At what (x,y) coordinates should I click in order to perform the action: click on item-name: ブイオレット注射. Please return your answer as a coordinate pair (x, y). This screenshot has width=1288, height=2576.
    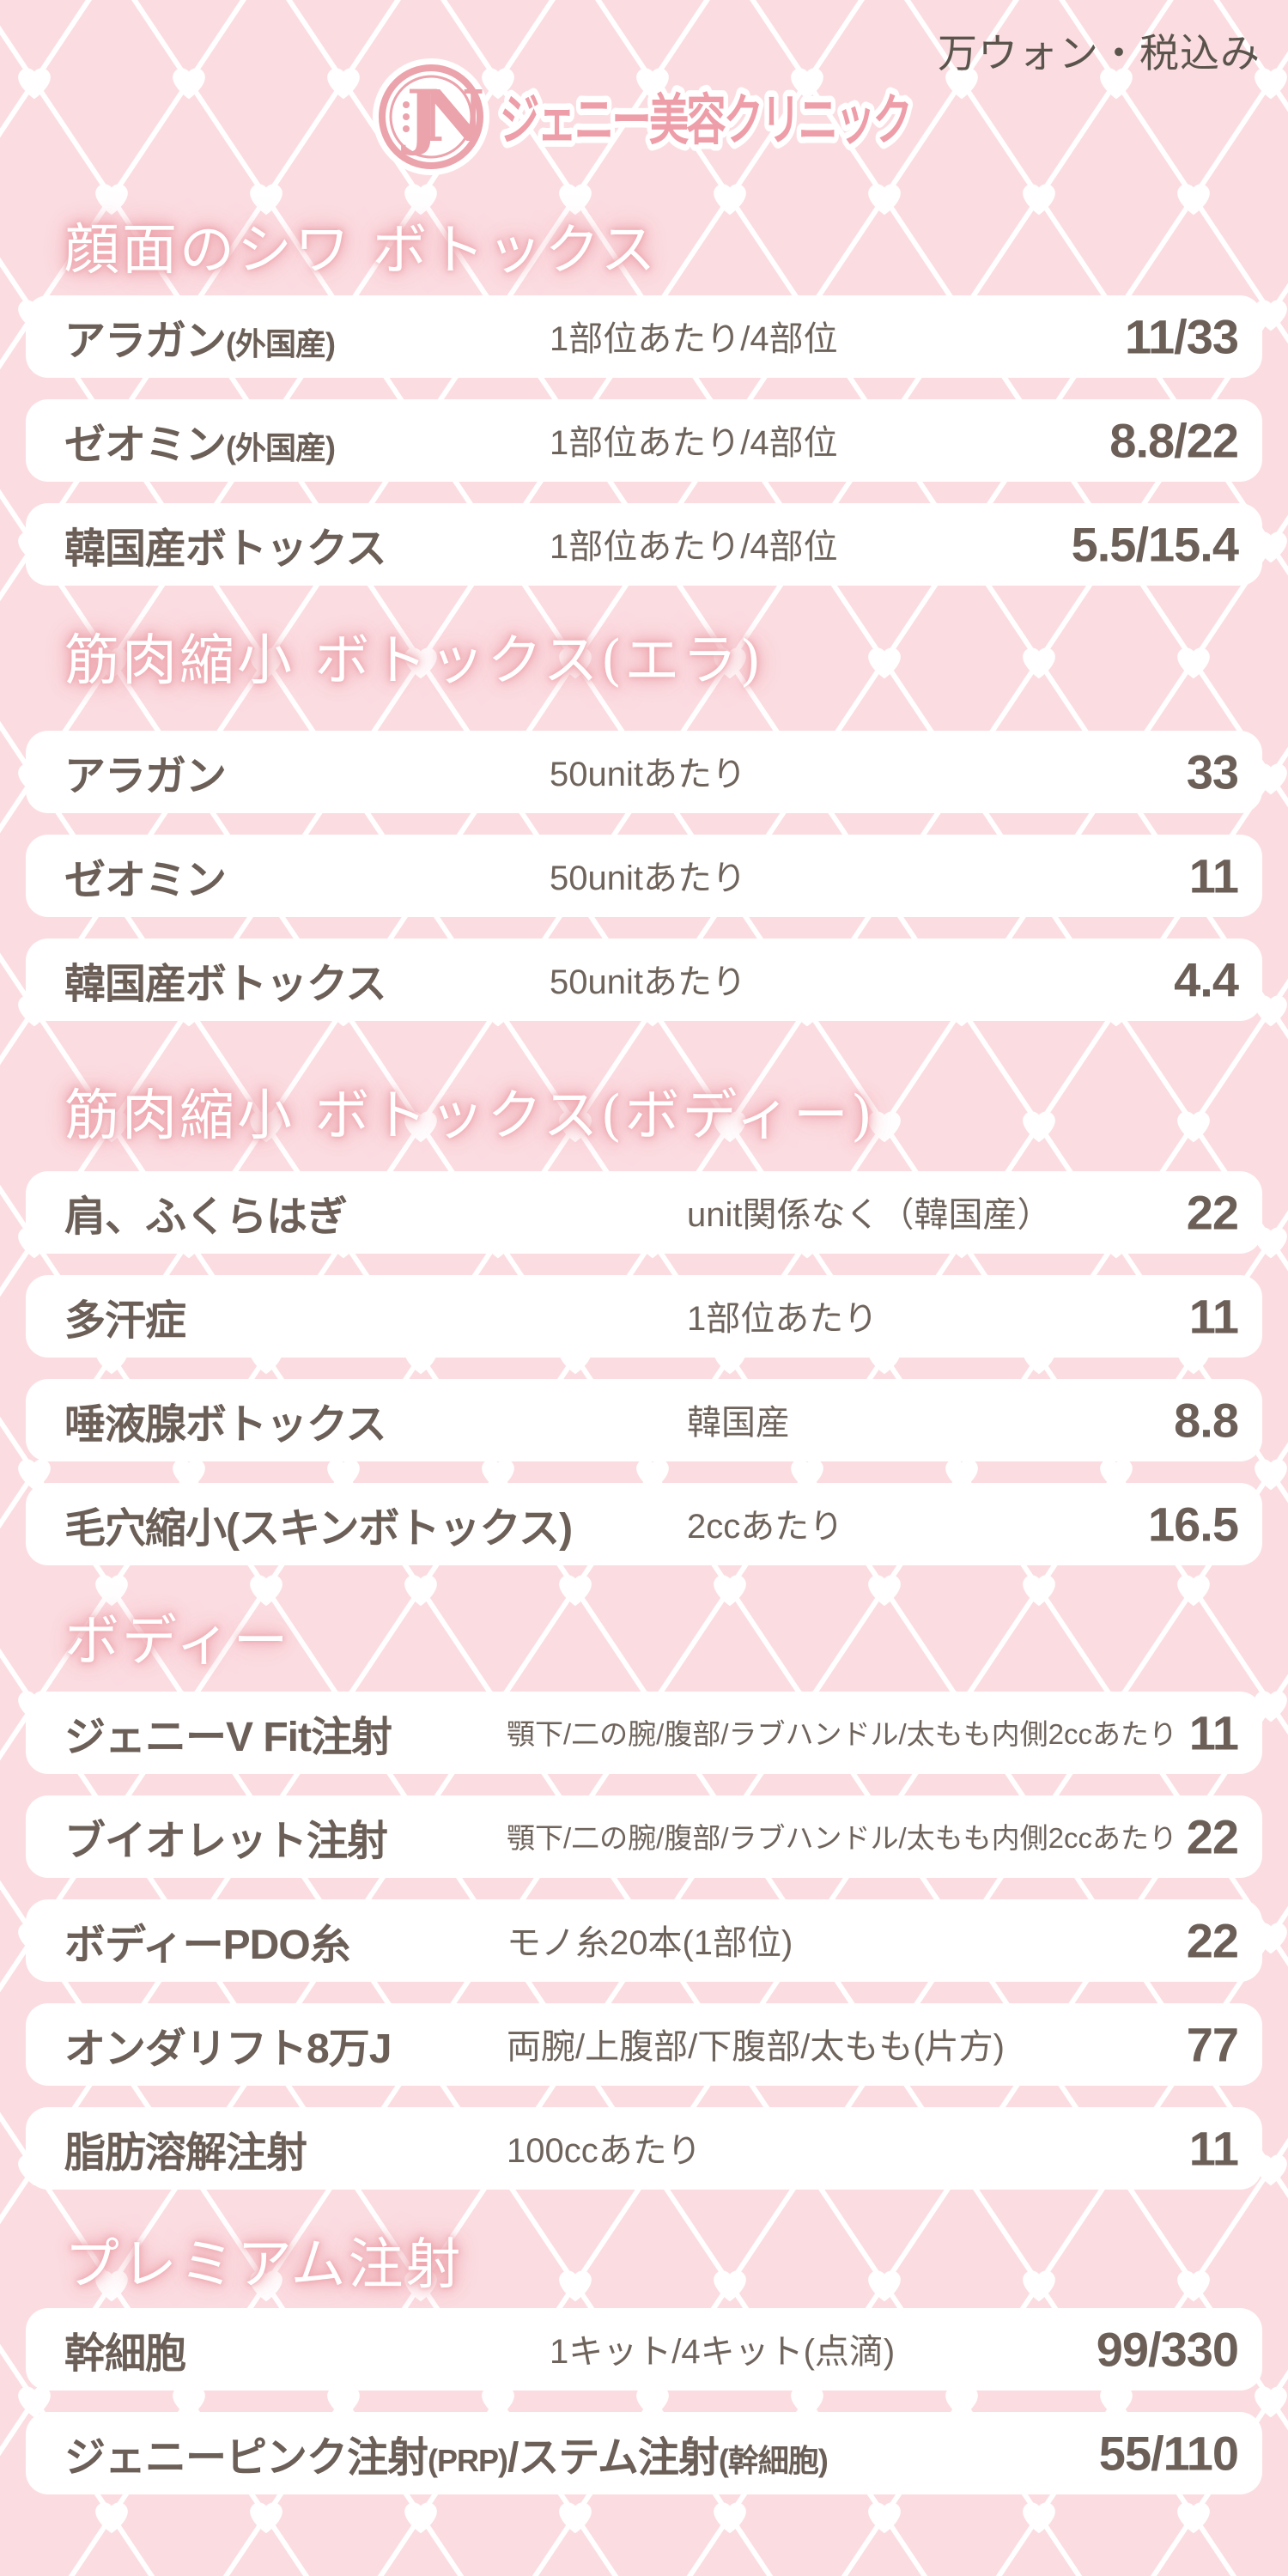
    Looking at the image, I should click on (207, 1837).